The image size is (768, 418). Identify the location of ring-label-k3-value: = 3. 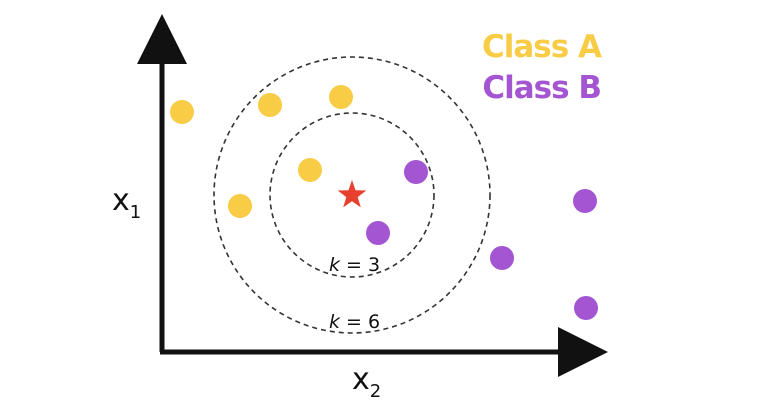
(360, 265).